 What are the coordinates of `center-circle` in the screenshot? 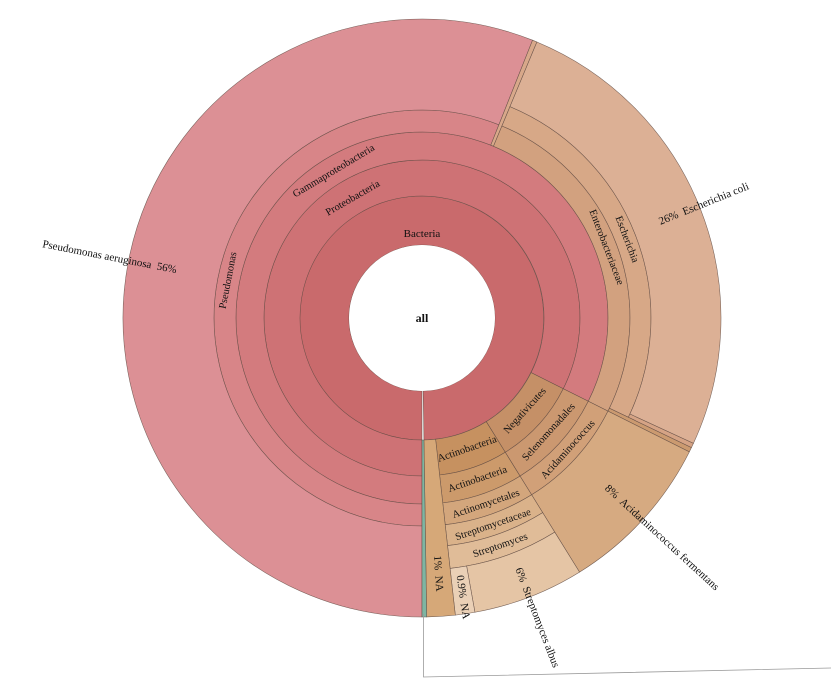 It's located at (422, 318).